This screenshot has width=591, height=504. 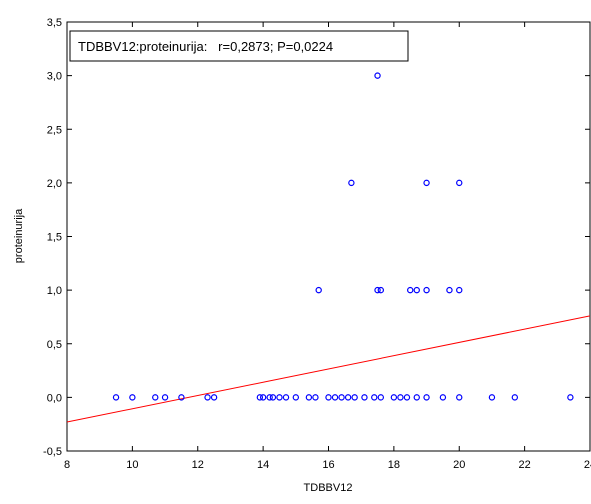 I want to click on x-tick-label: 12, so click(x=198, y=465).